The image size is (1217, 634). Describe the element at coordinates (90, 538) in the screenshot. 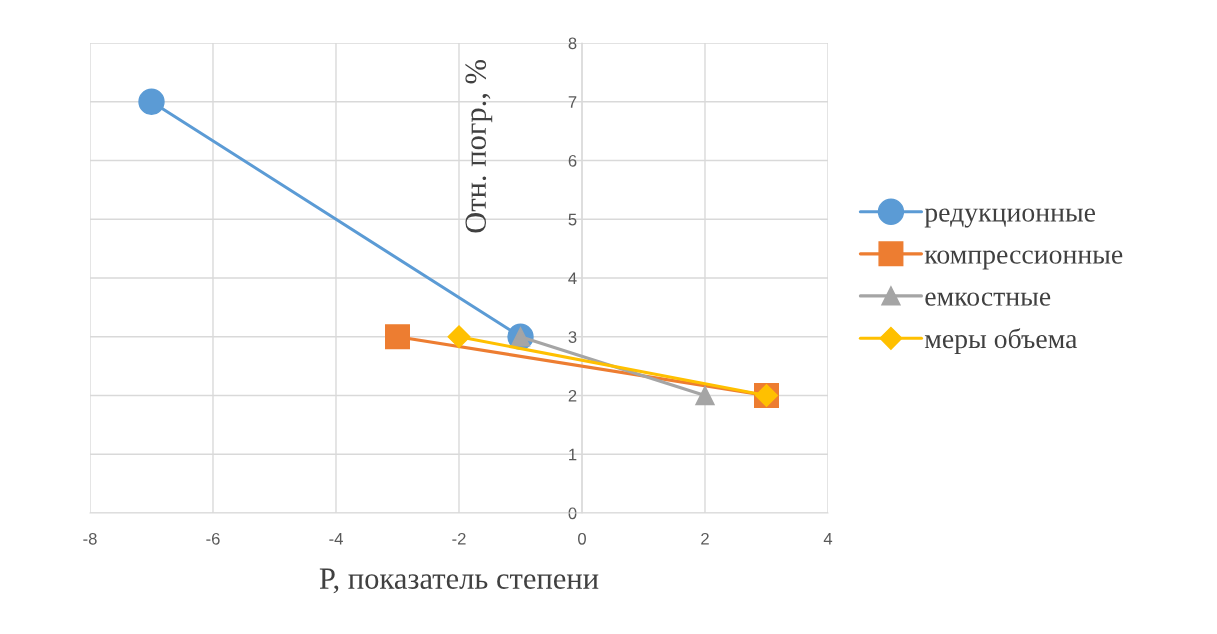

I see `x-tick-label: -8` at that location.